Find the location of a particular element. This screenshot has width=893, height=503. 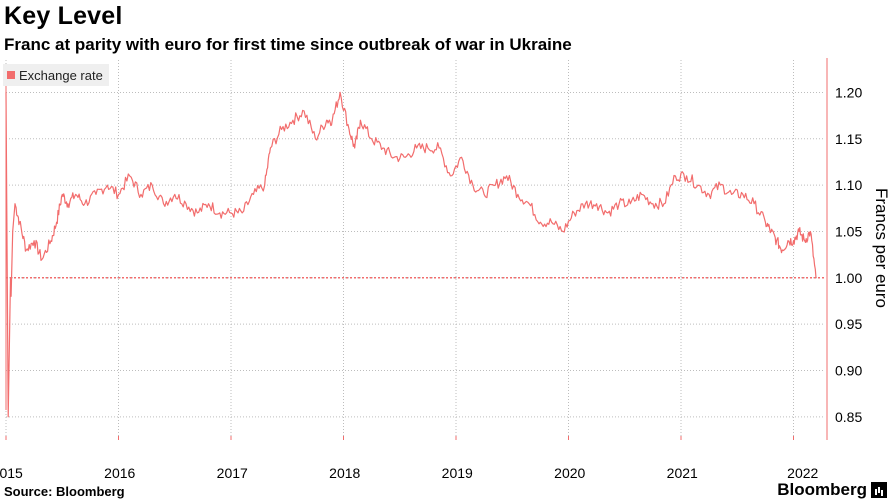

y-tick-label: 0.85 is located at coordinates (848, 417).